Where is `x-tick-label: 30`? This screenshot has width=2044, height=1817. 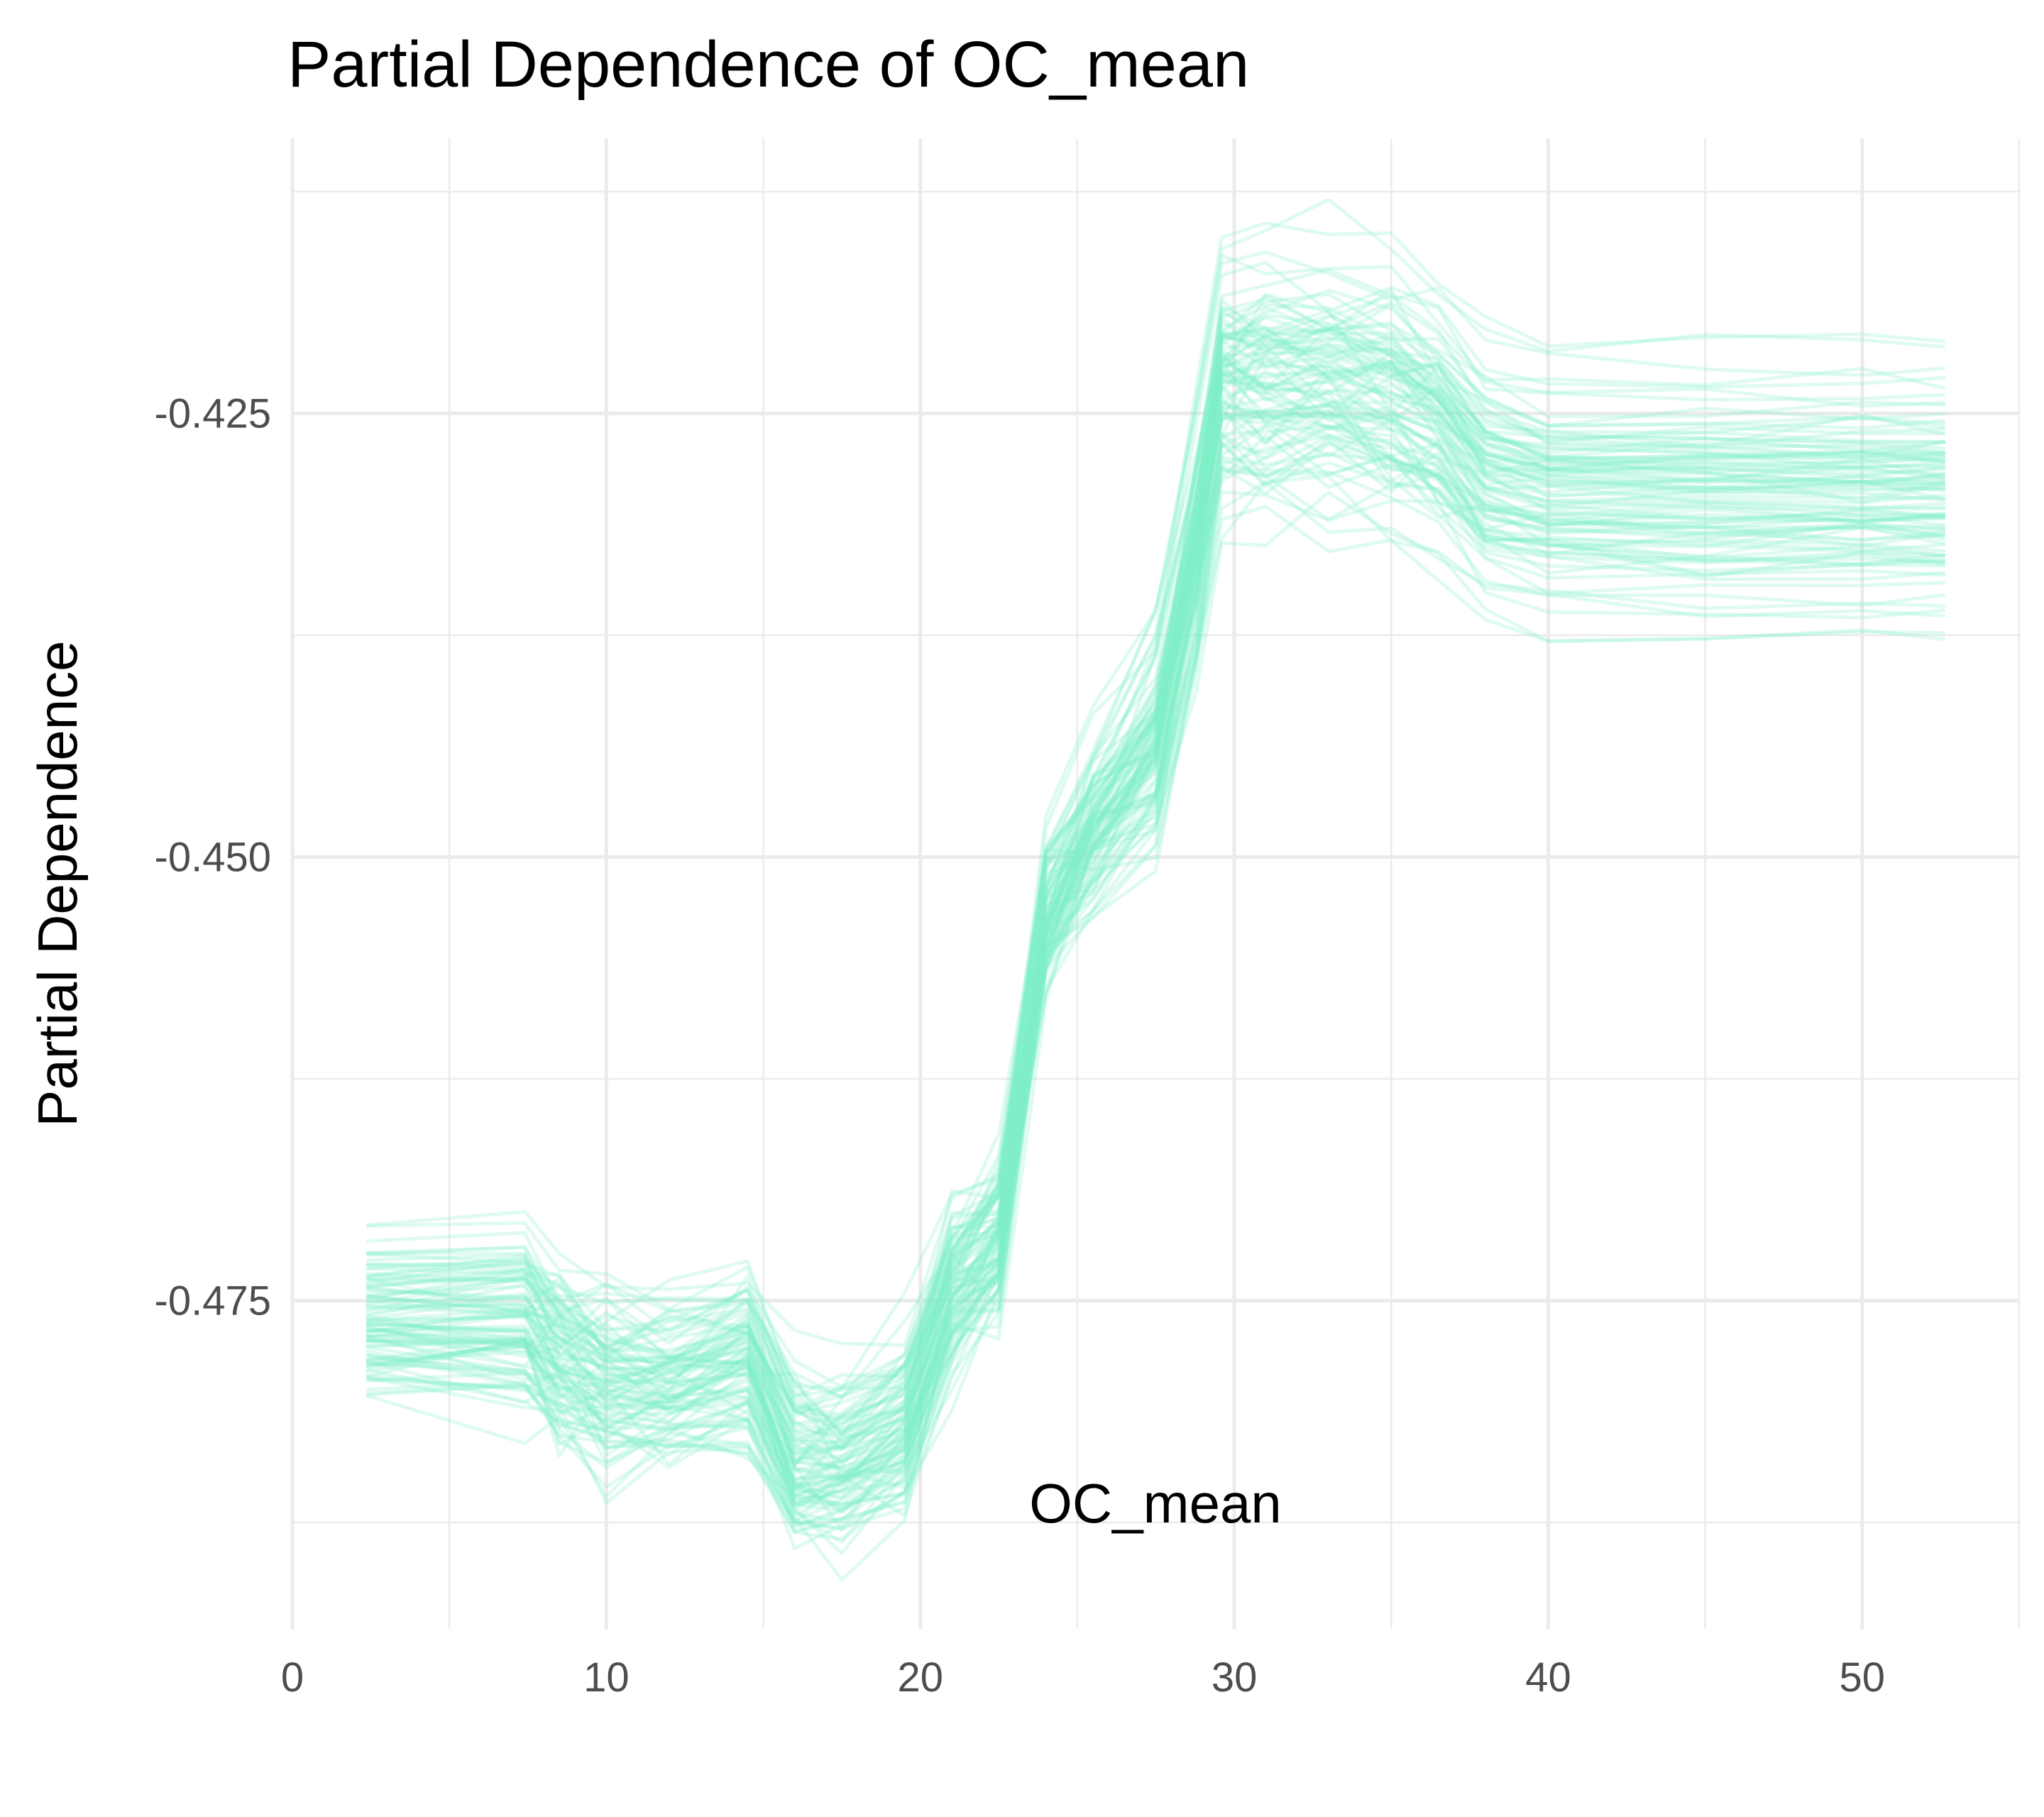 x-tick-label: 30 is located at coordinates (1234, 1677).